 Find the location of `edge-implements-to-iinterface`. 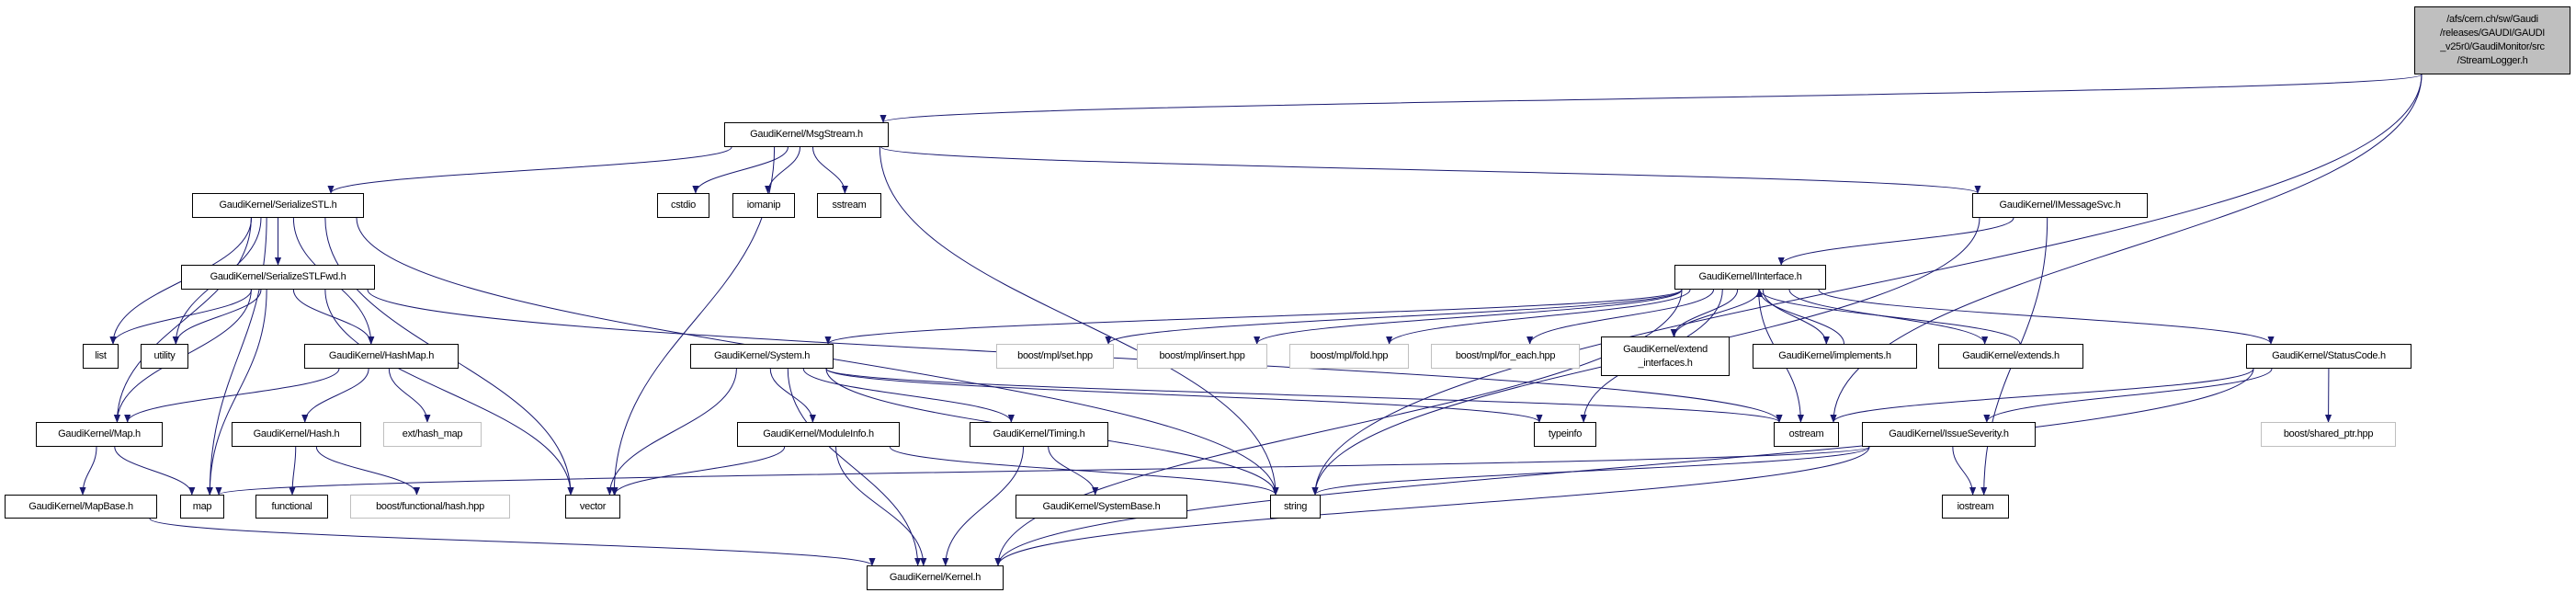

edge-implements-to-iinterface is located at coordinates (1799, 317).